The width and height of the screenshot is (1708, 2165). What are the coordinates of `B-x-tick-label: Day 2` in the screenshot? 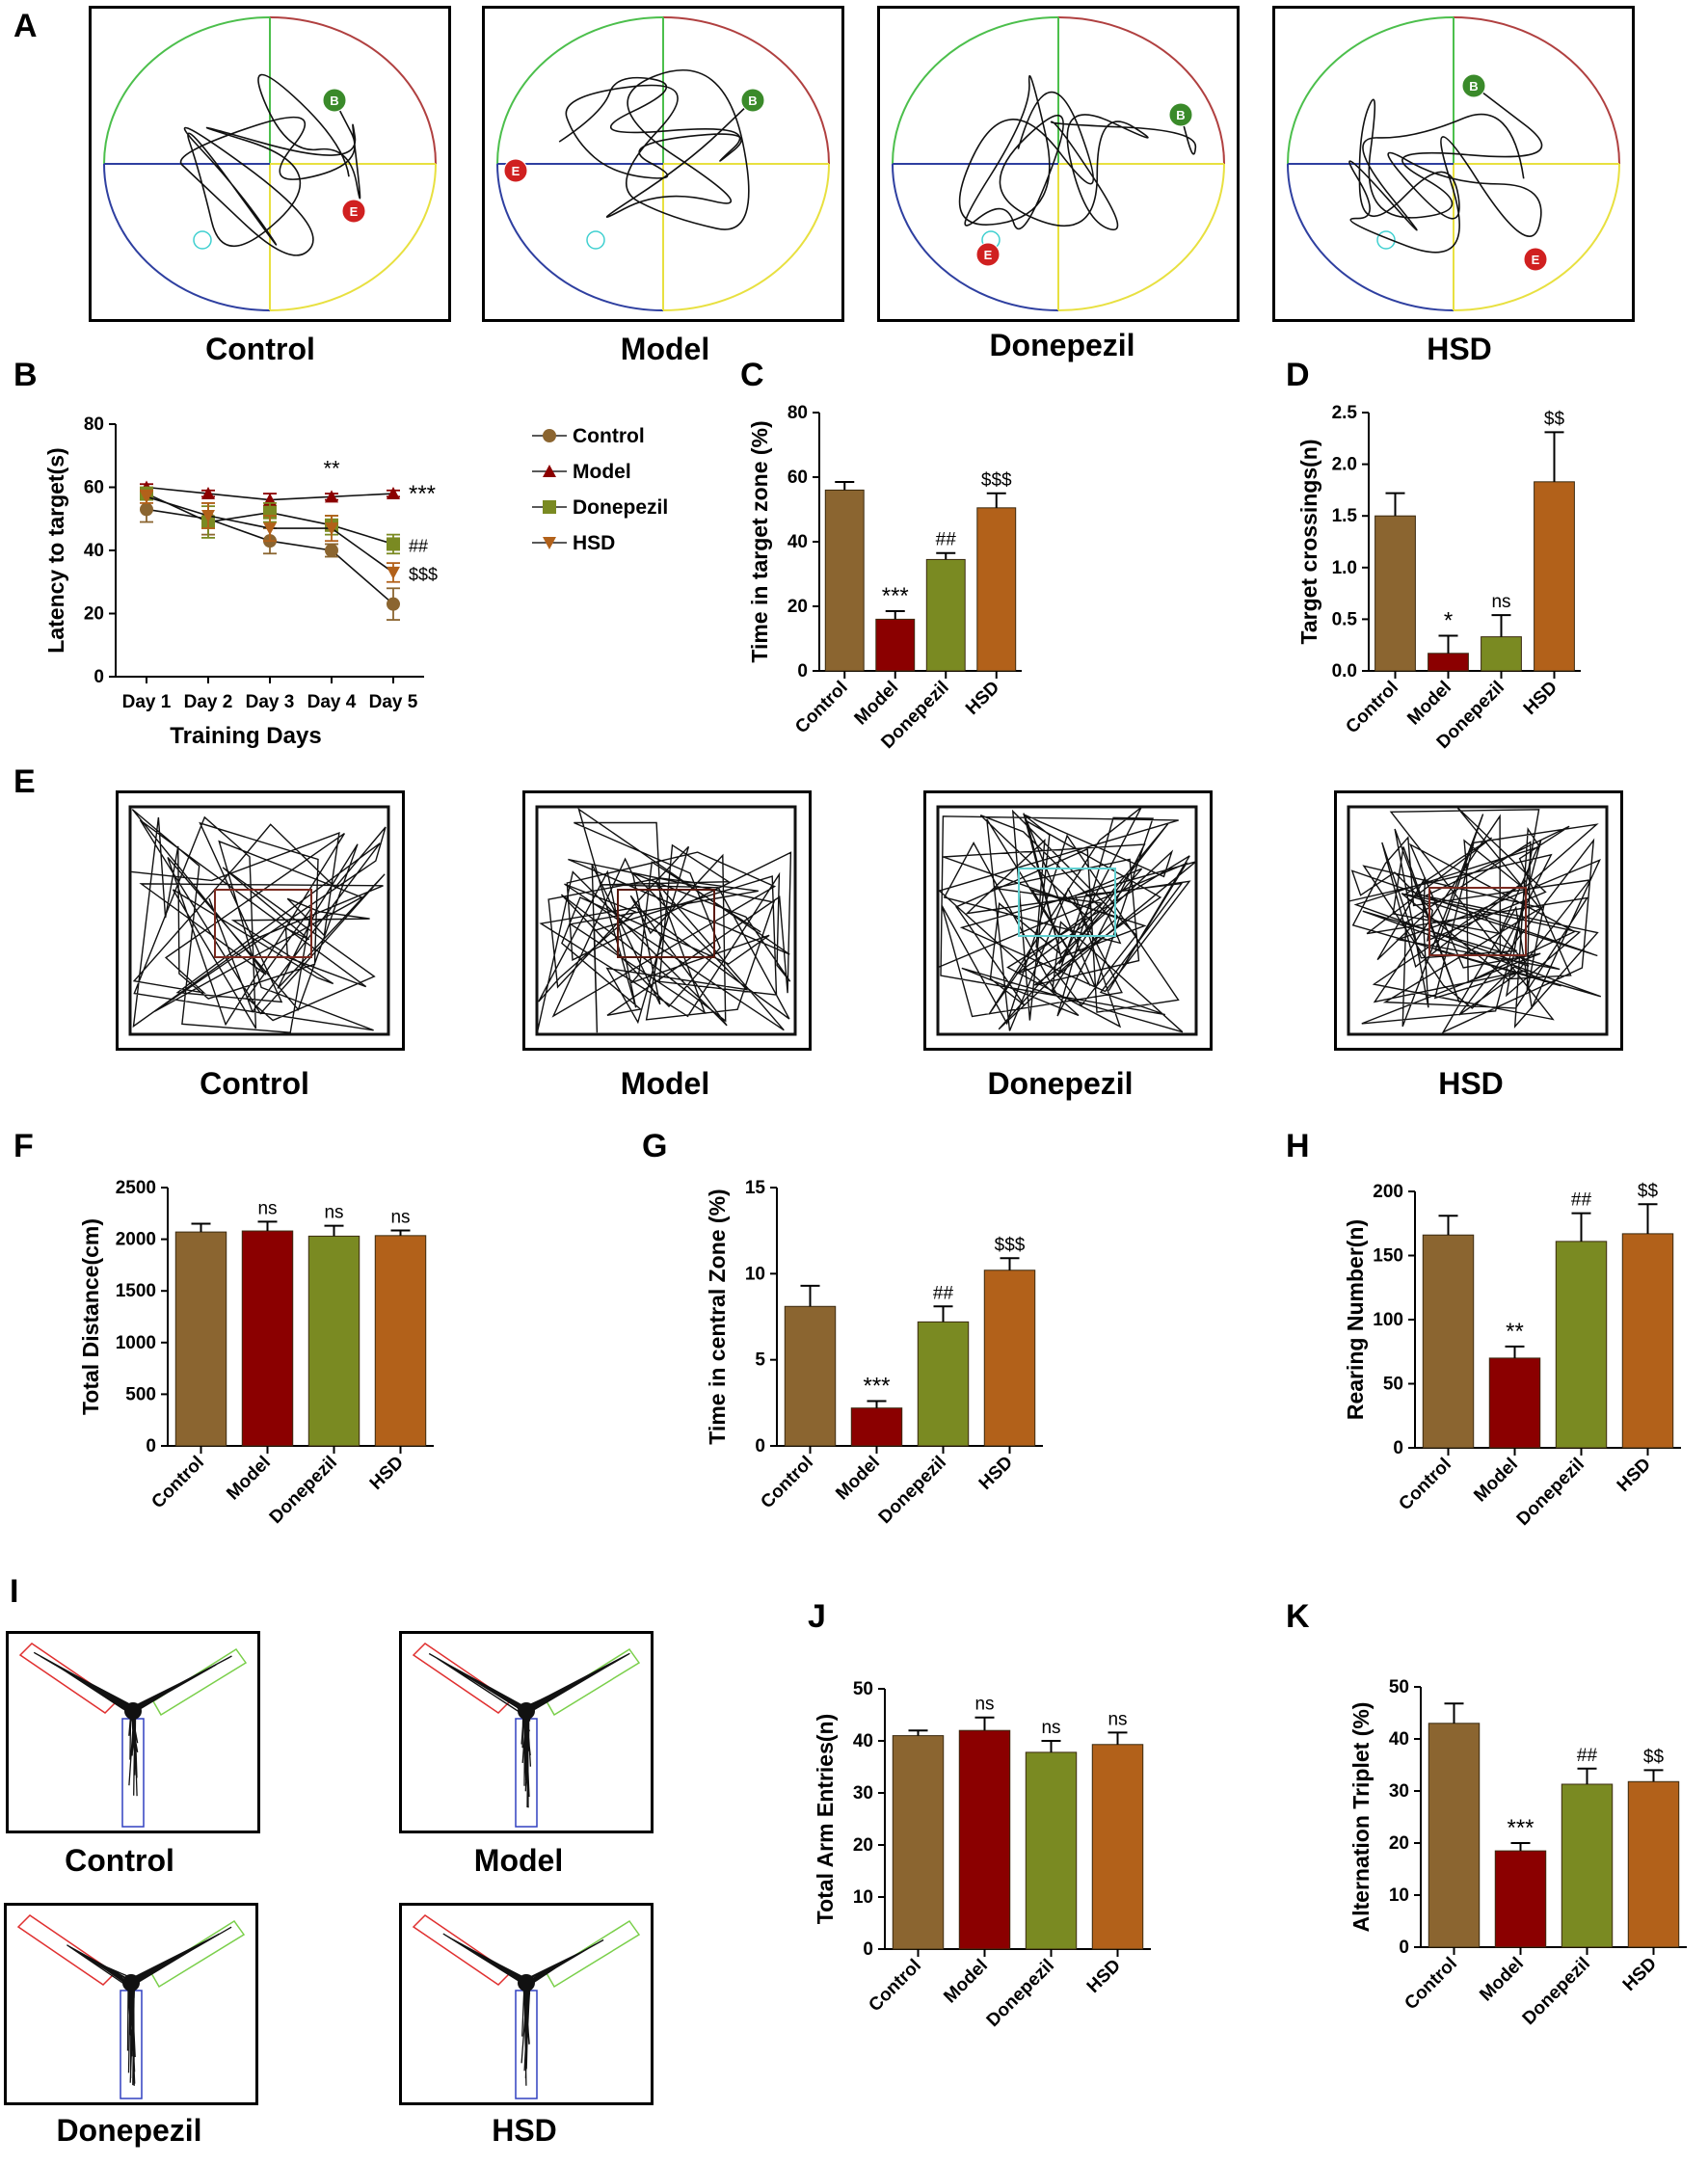 It's located at (208, 702).